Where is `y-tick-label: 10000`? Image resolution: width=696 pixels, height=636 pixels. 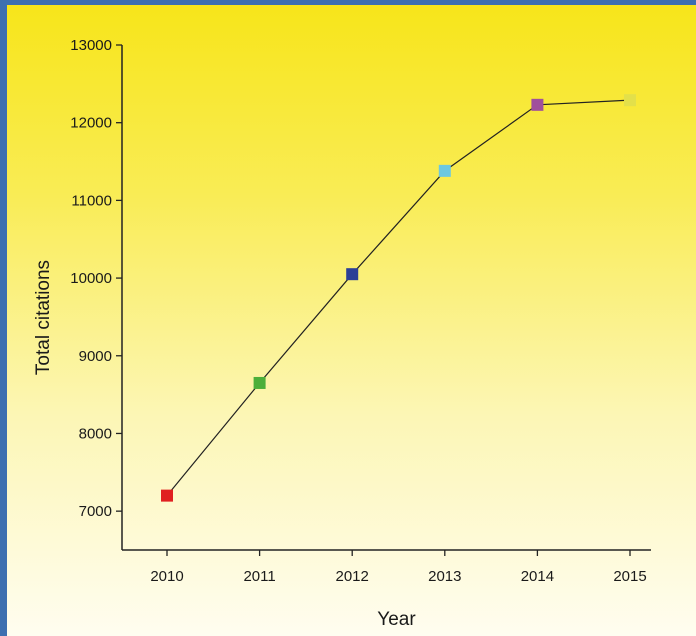
y-tick-label: 10000 is located at coordinates (91, 278).